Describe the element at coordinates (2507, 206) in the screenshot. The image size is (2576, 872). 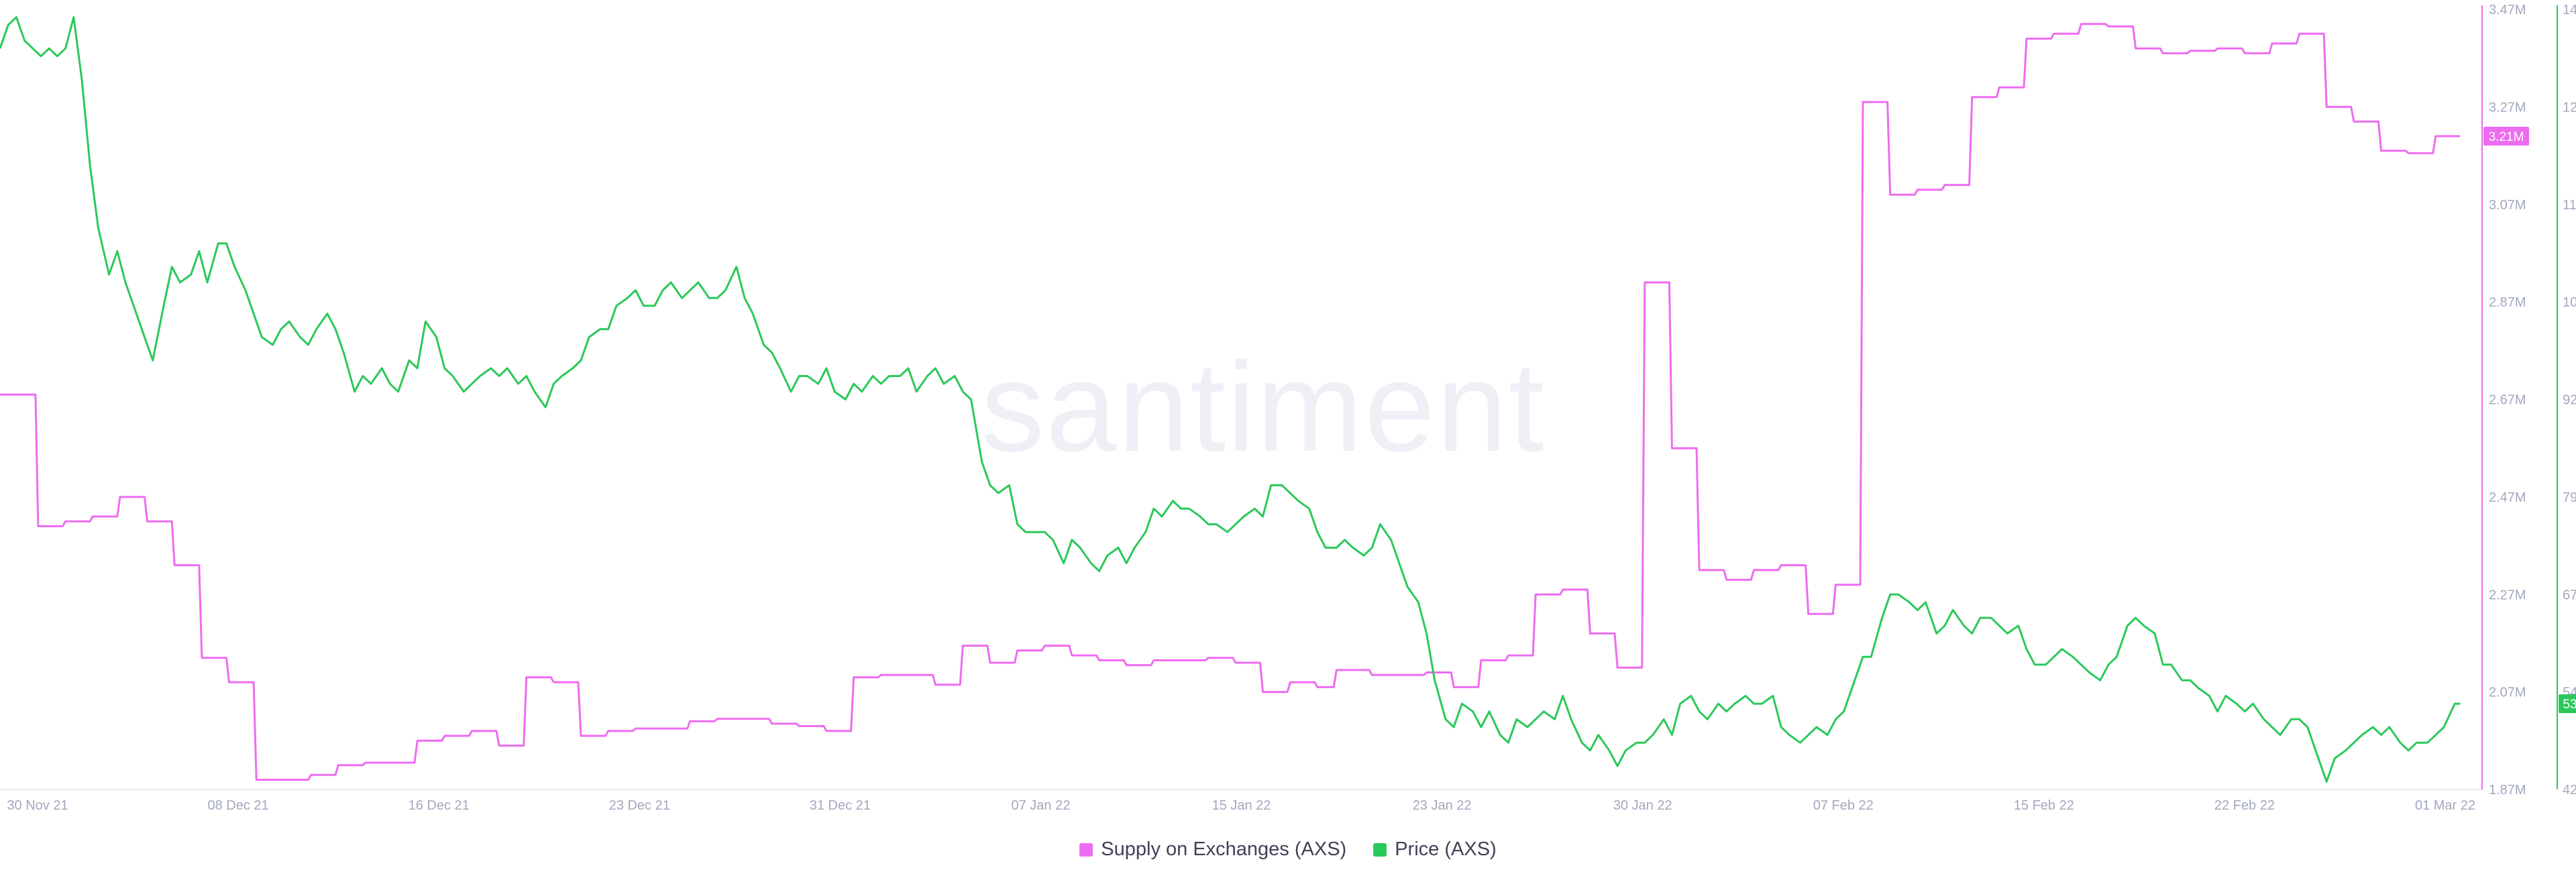
I see `left-axis-tick-label: 3.07M` at that location.